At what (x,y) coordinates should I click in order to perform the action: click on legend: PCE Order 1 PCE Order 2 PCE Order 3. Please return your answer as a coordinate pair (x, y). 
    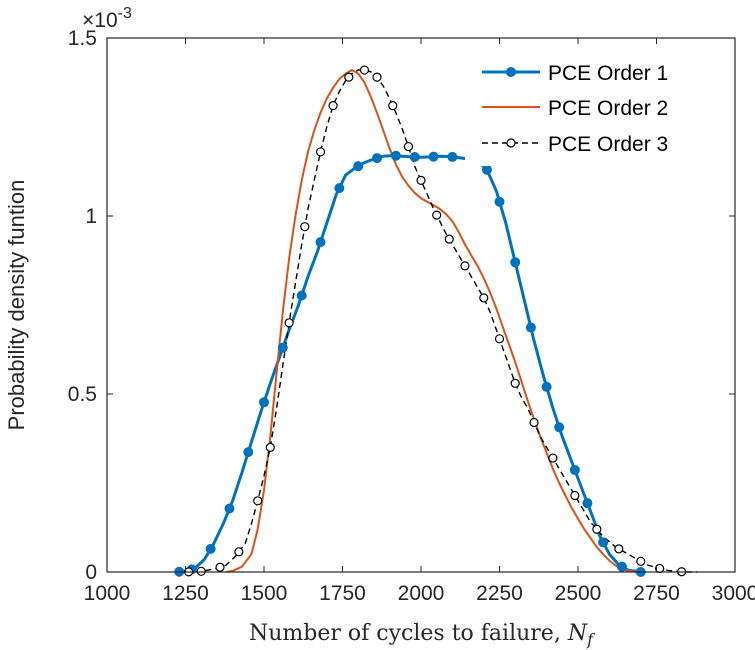
    Looking at the image, I should click on (594, 109).